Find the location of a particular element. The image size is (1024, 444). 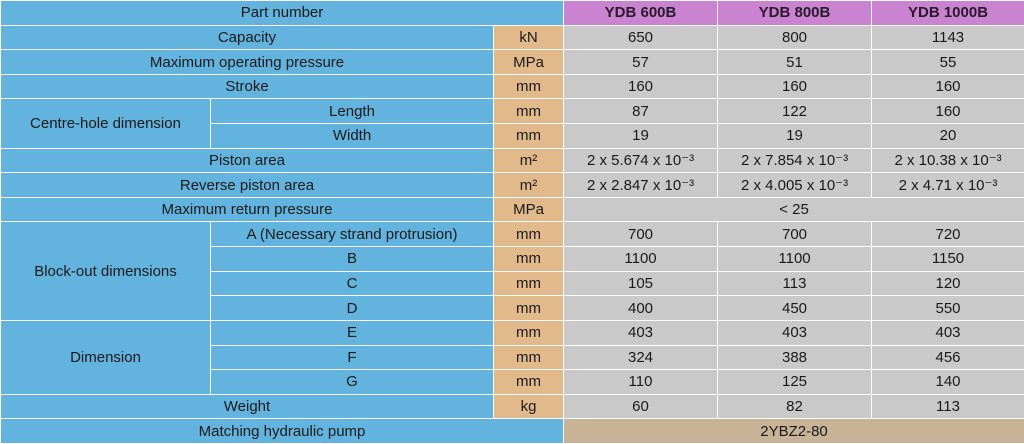

value: 2 x 7.854 x 10⁻³ is located at coordinates (795, 160).